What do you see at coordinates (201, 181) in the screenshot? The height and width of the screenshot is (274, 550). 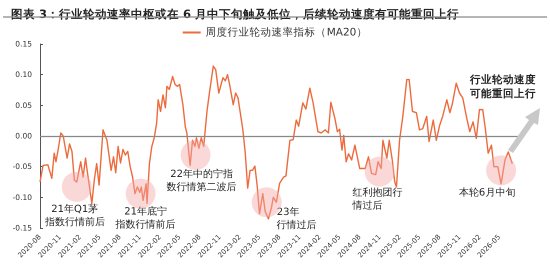 I see `annotation: 22年中的宁指数行情第二波后` at bounding box center [201, 181].